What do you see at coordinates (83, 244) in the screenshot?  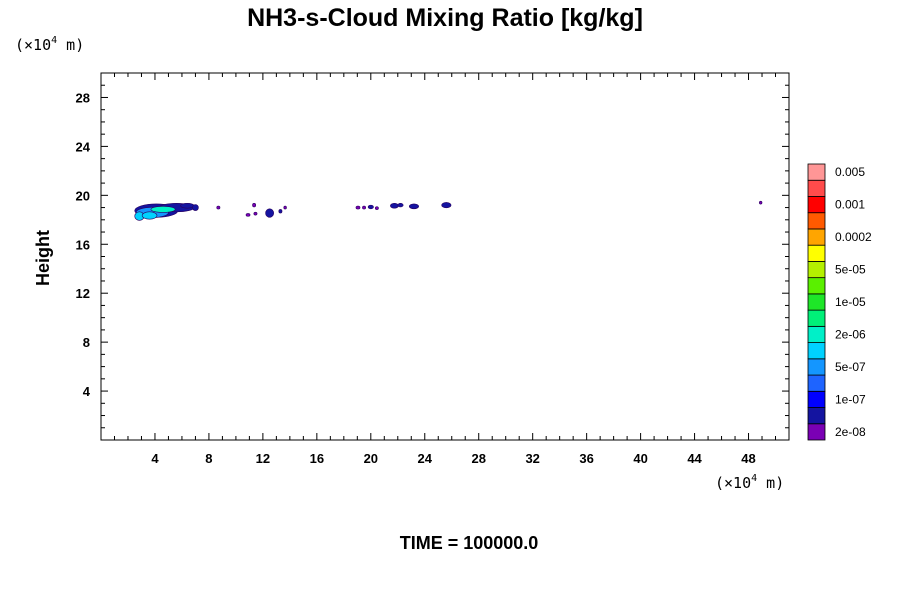 I see `y-tick-label: 16` at bounding box center [83, 244].